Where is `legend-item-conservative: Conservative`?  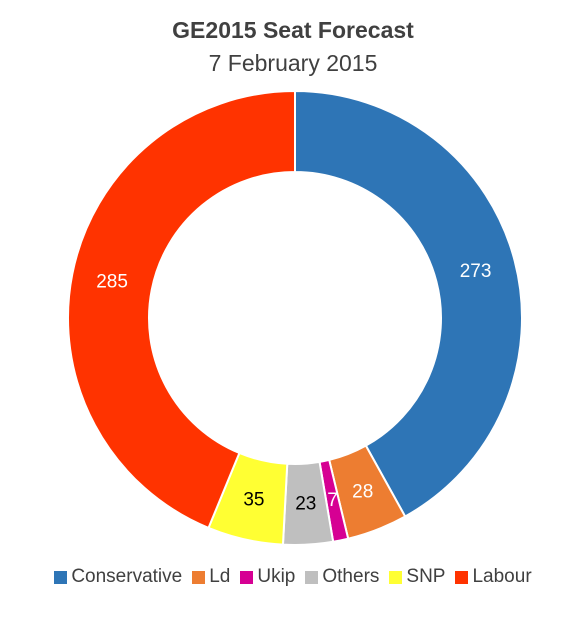
legend-item-conservative: Conservative is located at coordinates (118, 577).